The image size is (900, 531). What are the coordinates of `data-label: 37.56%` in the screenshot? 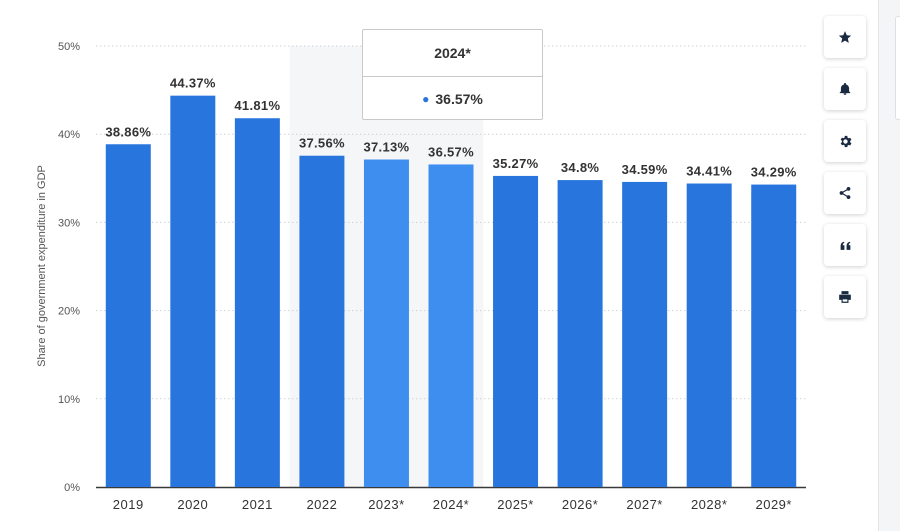 It's located at (322, 143).